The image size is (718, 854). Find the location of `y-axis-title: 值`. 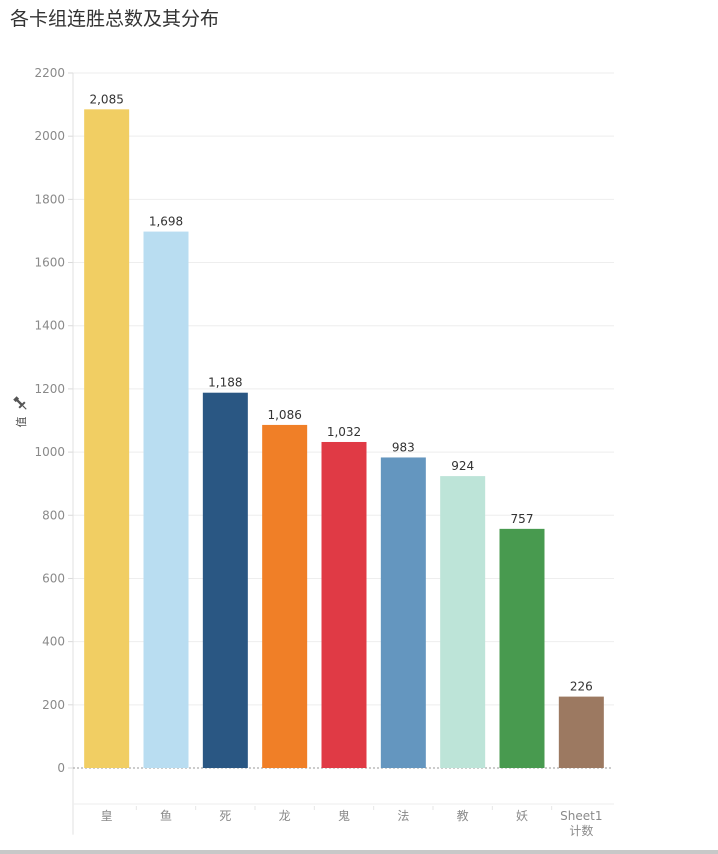

y-axis-title: 值 is located at coordinates (21, 422).